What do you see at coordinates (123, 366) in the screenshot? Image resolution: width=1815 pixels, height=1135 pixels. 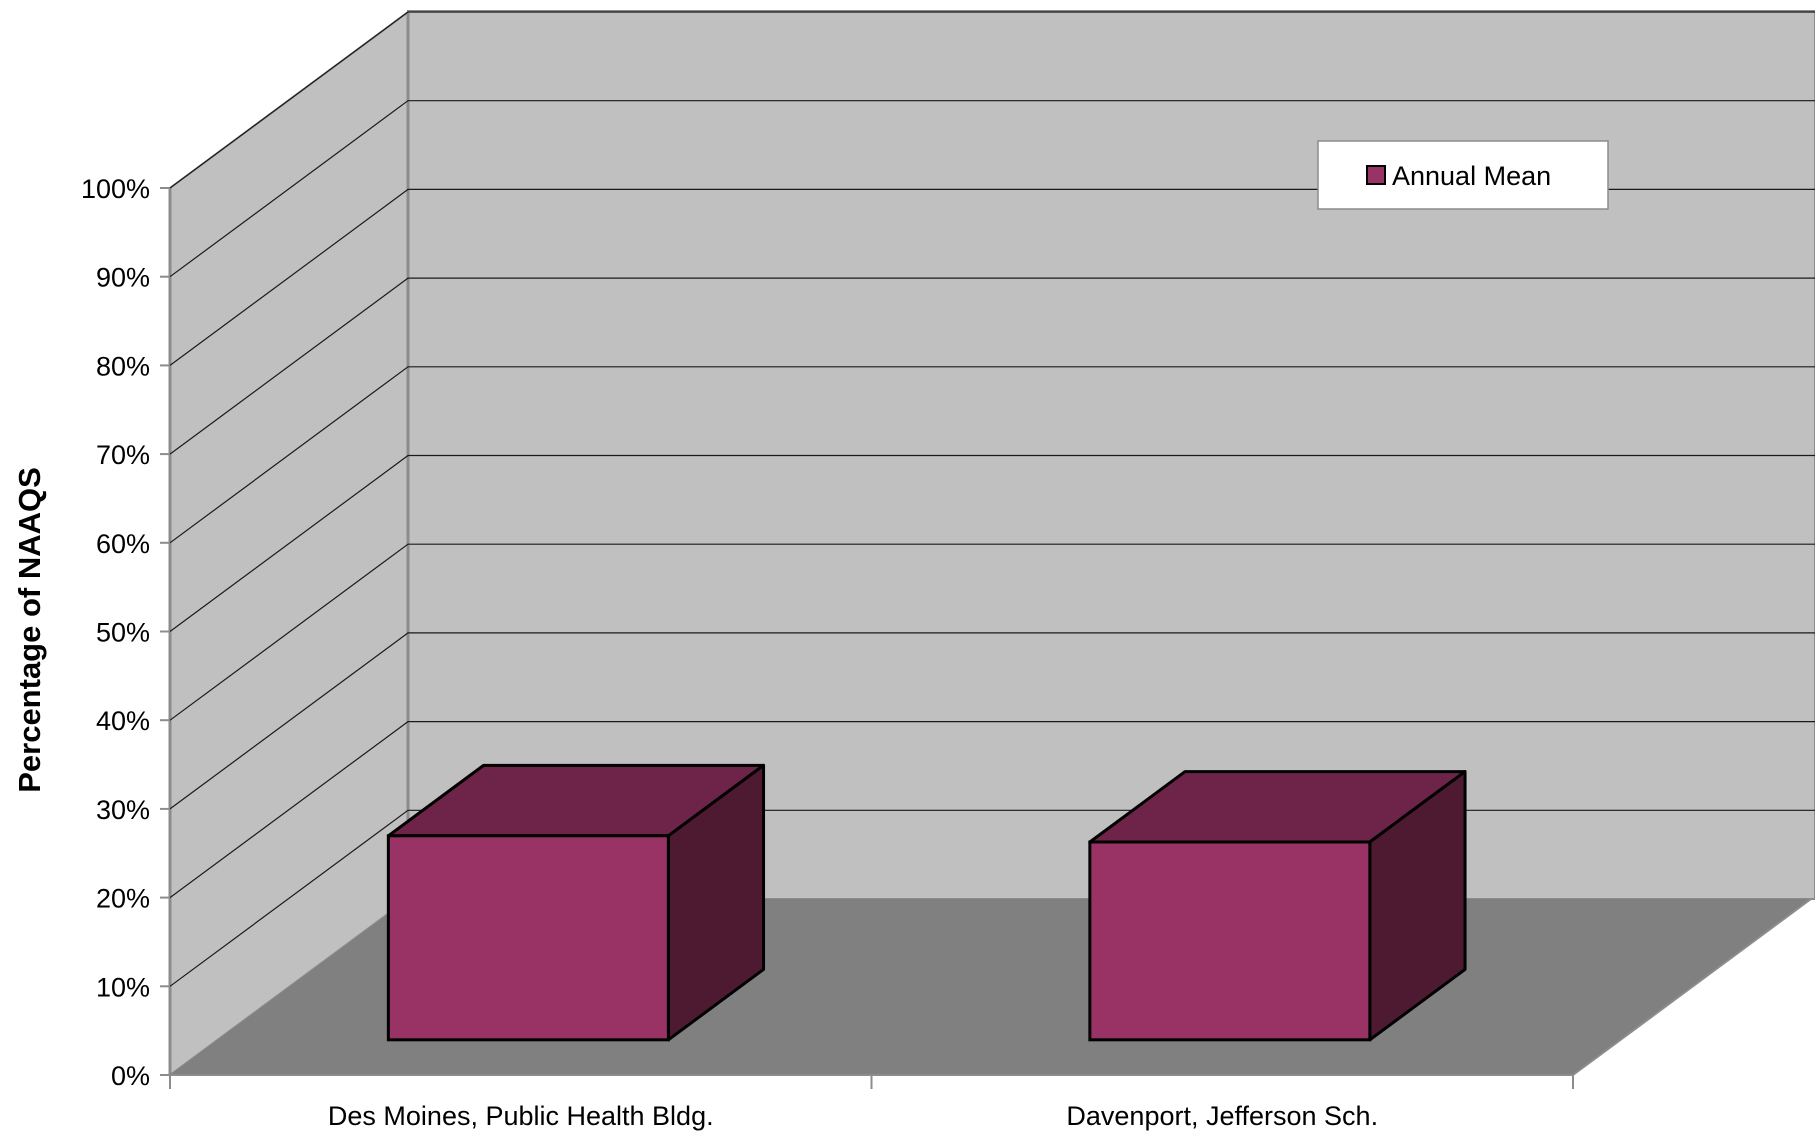 I see `y-tick-label: 80%` at bounding box center [123, 366].